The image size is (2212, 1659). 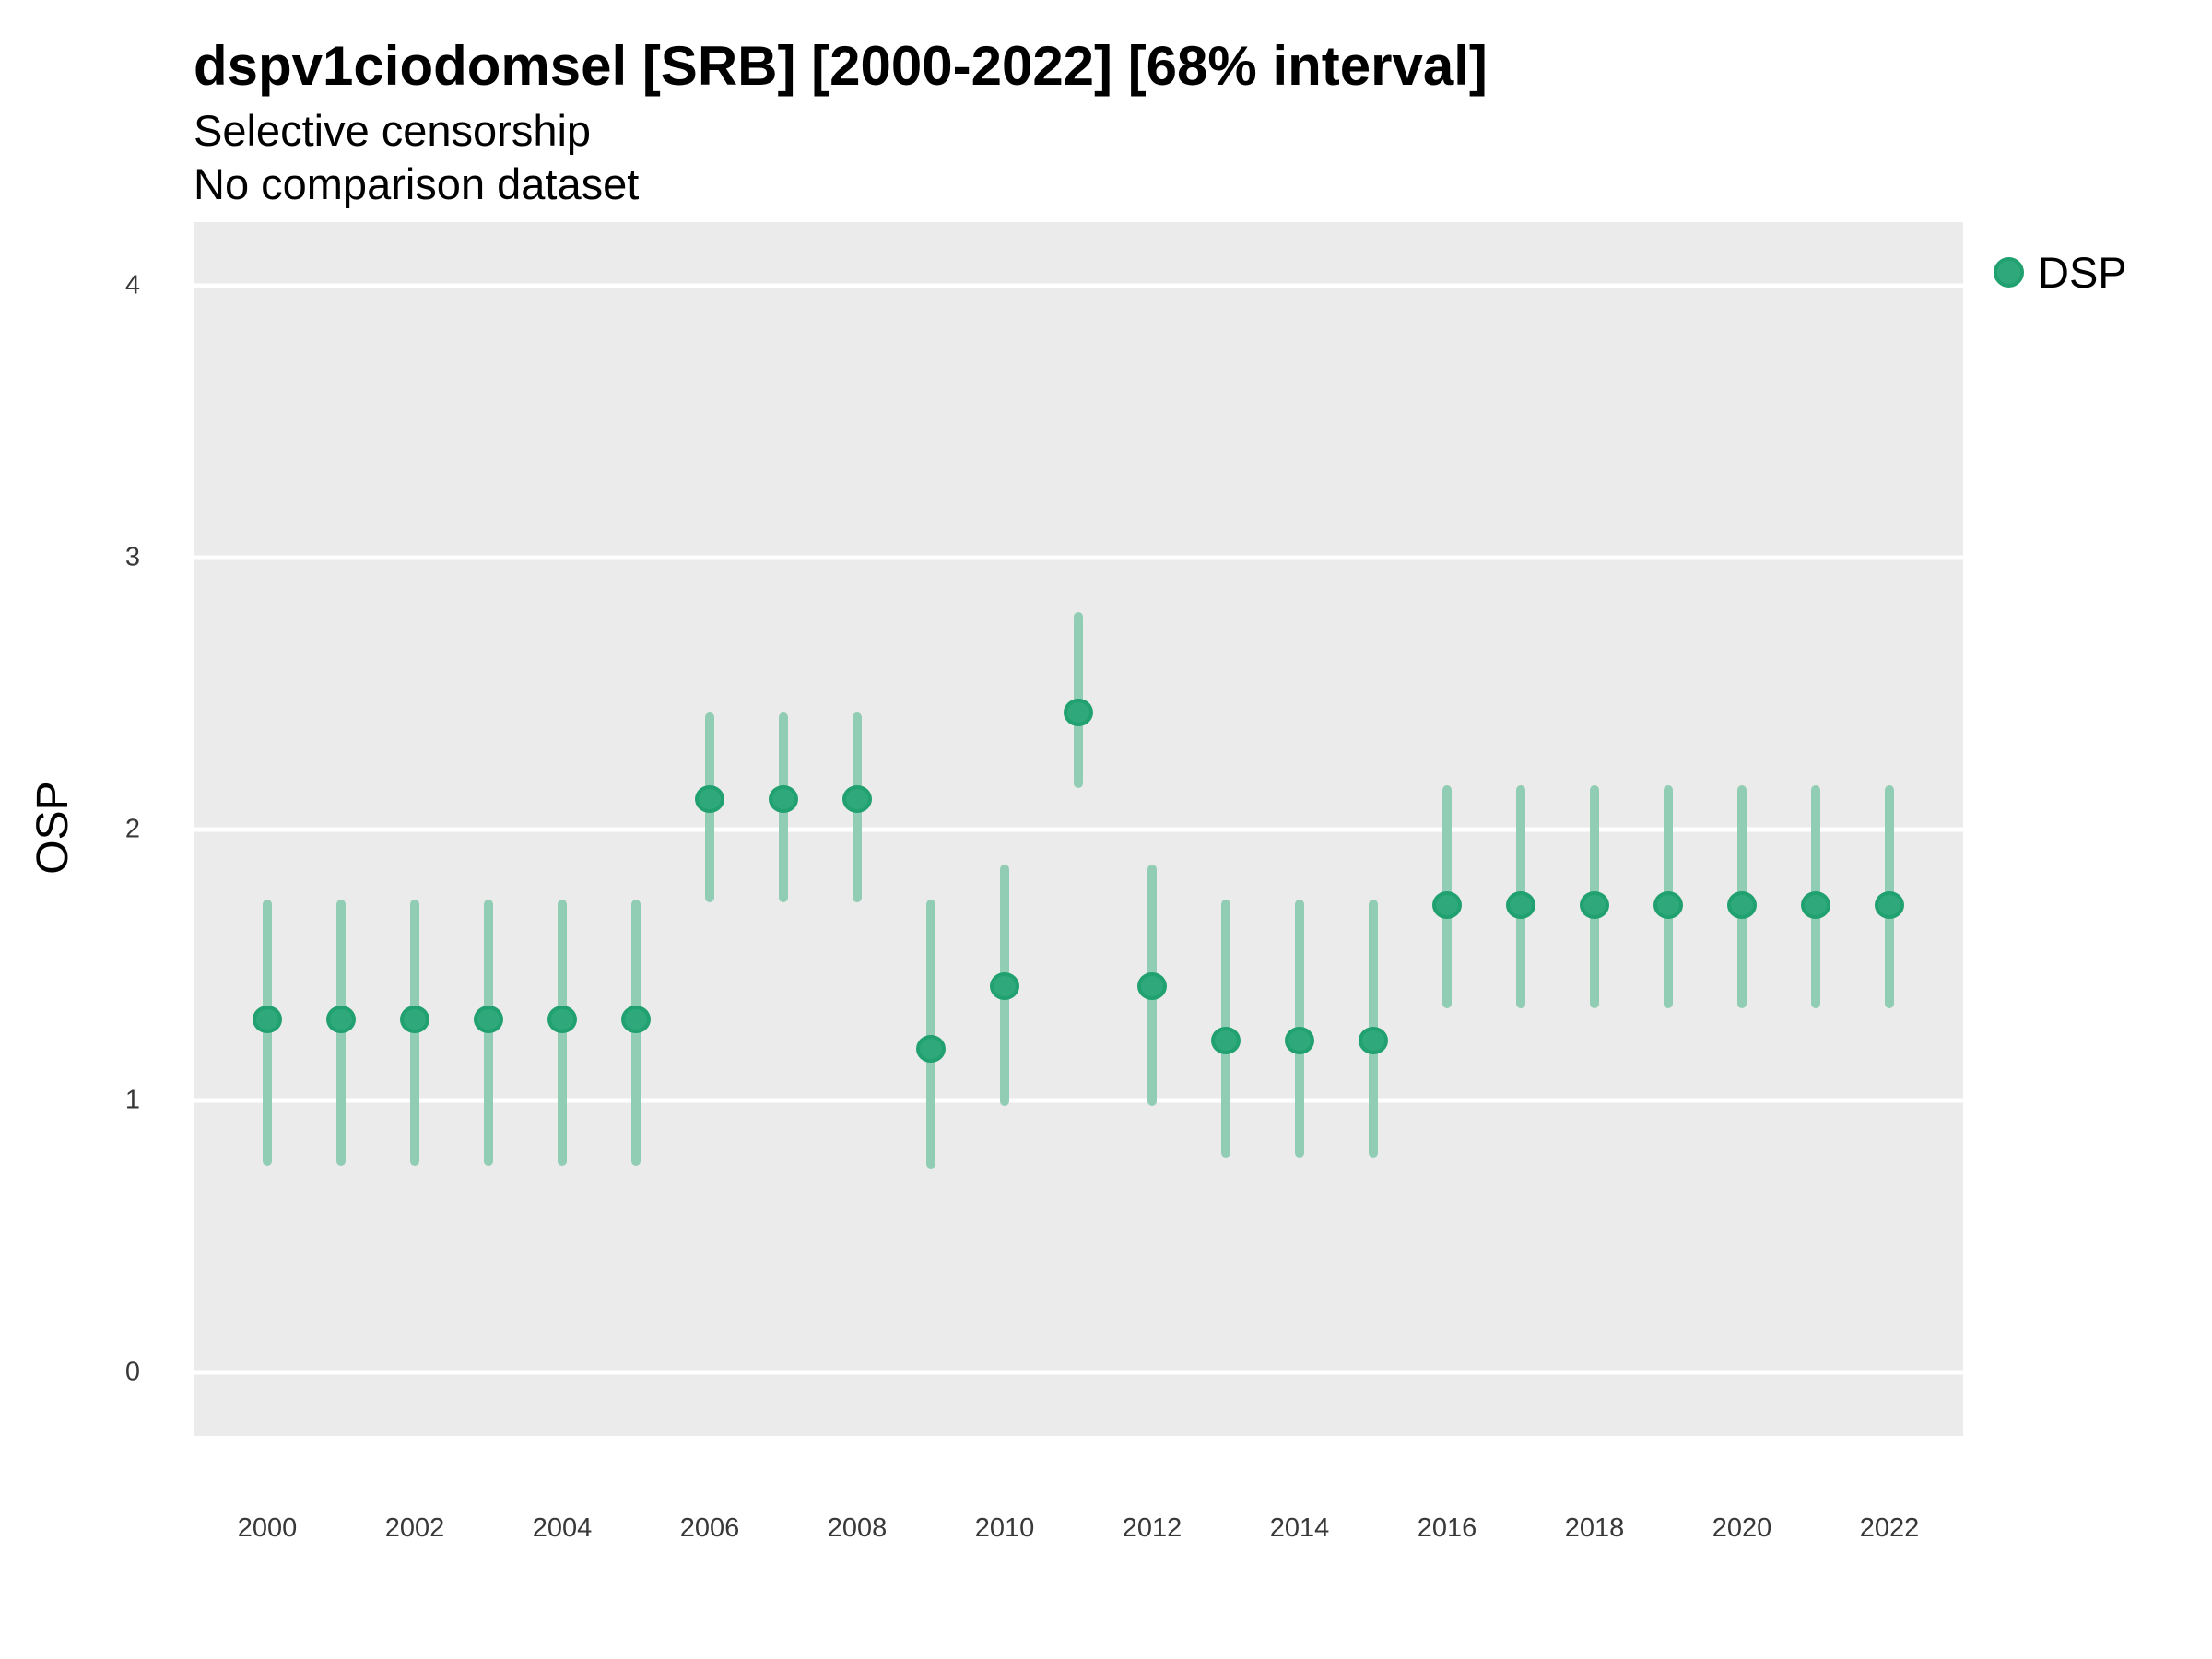 What do you see at coordinates (70, 829) in the screenshot?
I see `y-axis-tick-labels: 0 1 2 3 4` at bounding box center [70, 829].